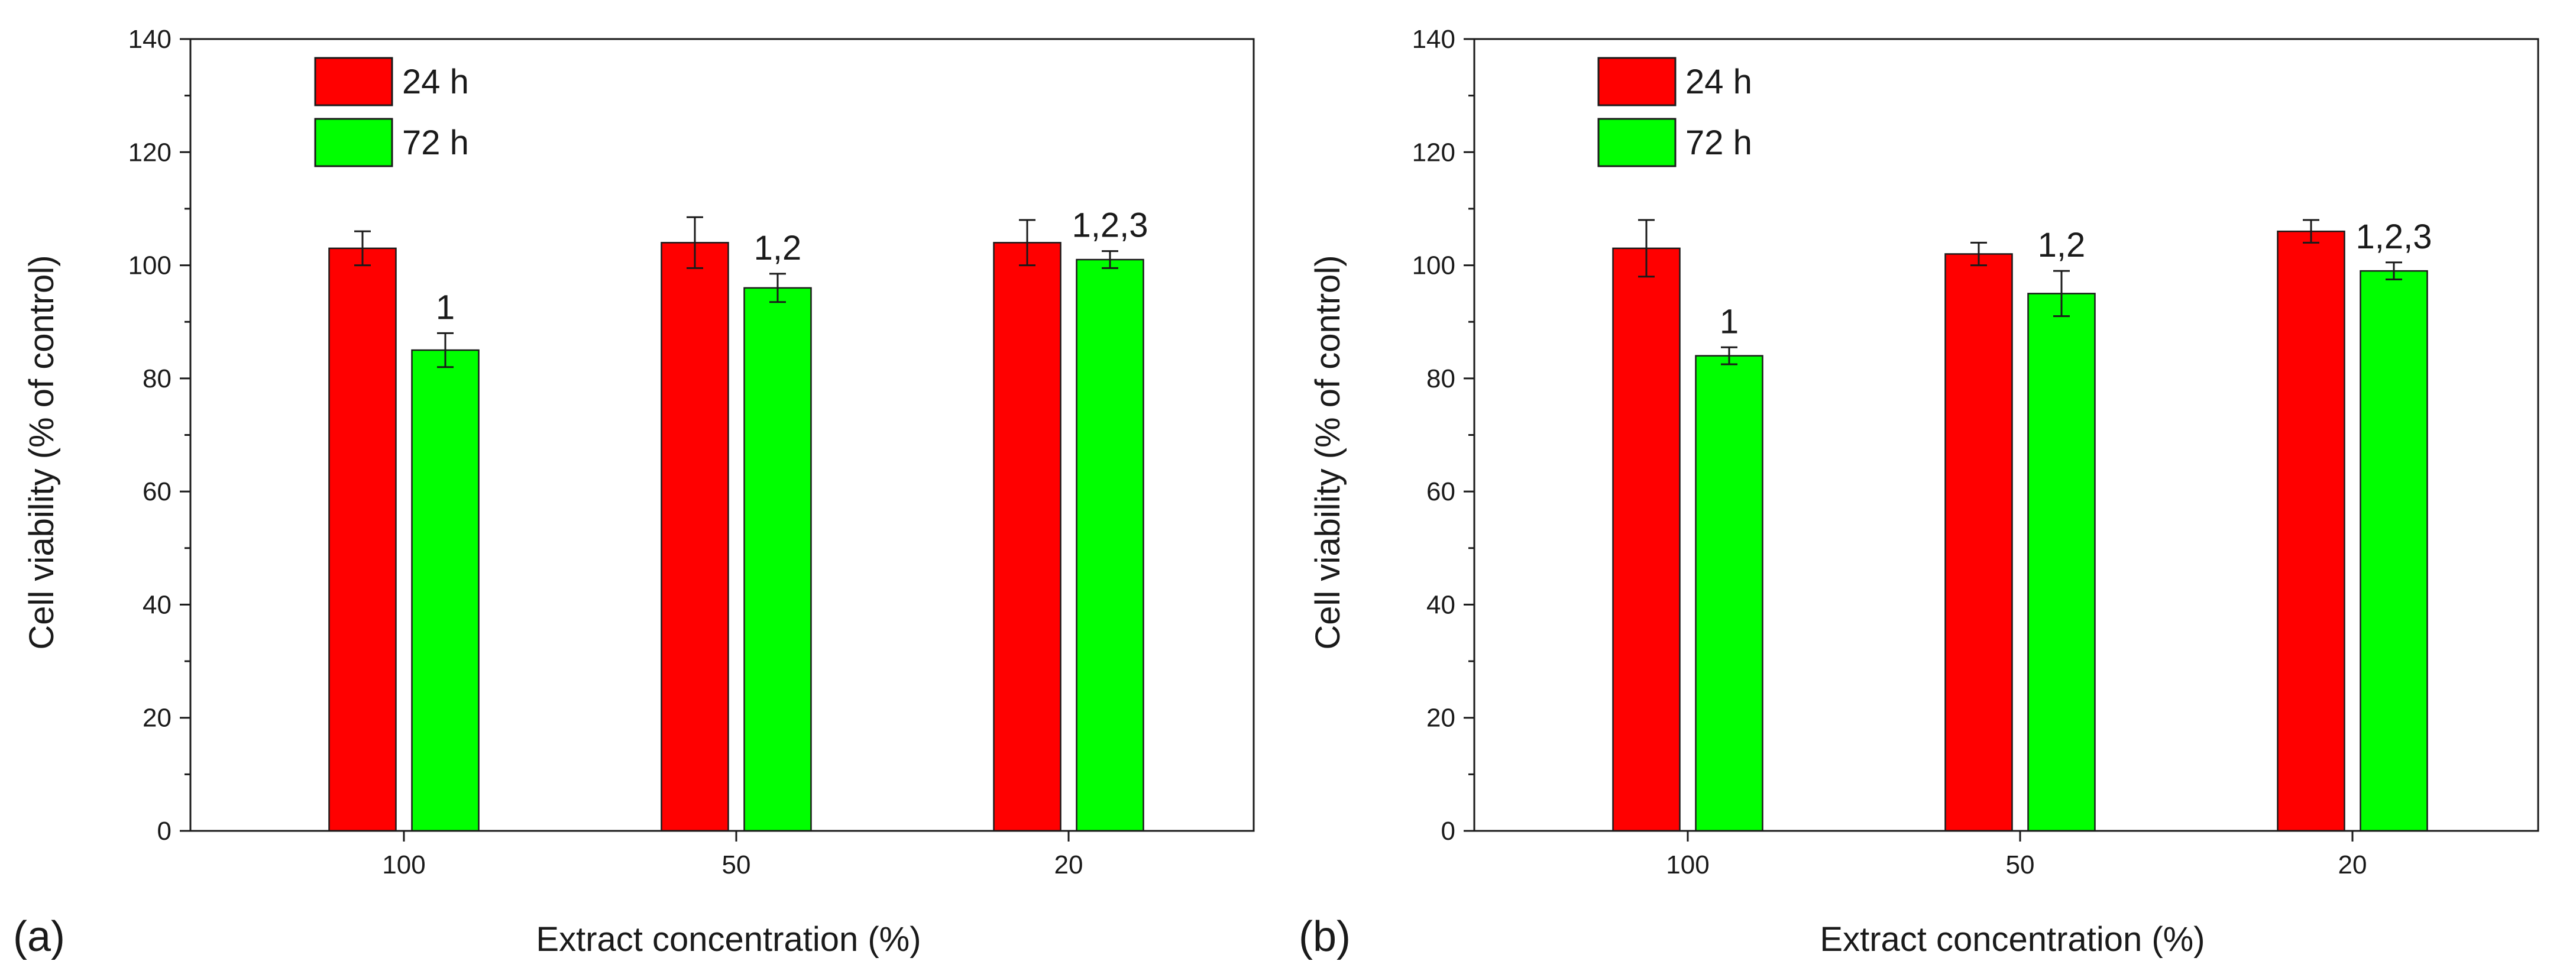 The height and width of the screenshot is (974, 2576). I want to click on panel-b-y-tick-label: 20, so click(1441, 719).